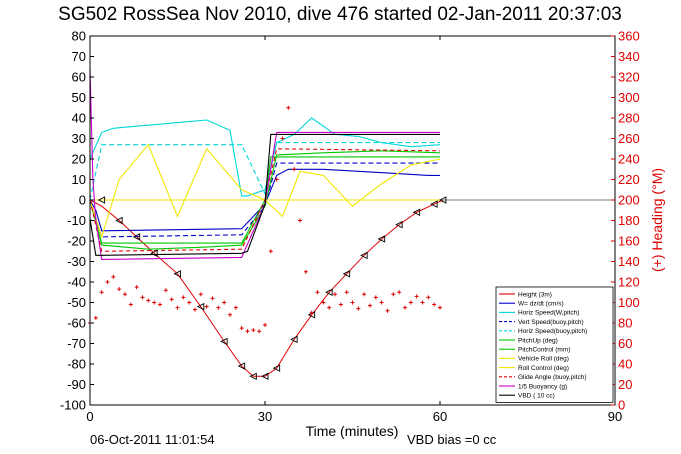  I want to click on legend-label: Horiz Speed(W,pitch), so click(548, 313).